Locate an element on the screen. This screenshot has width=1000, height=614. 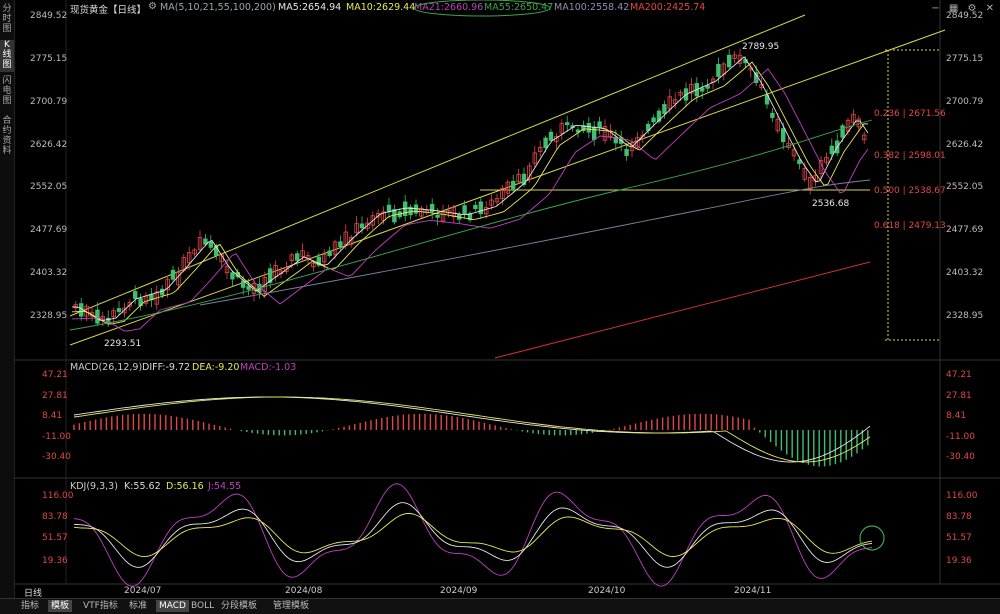
time-axis-label: 2024/10 is located at coordinates (607, 591).